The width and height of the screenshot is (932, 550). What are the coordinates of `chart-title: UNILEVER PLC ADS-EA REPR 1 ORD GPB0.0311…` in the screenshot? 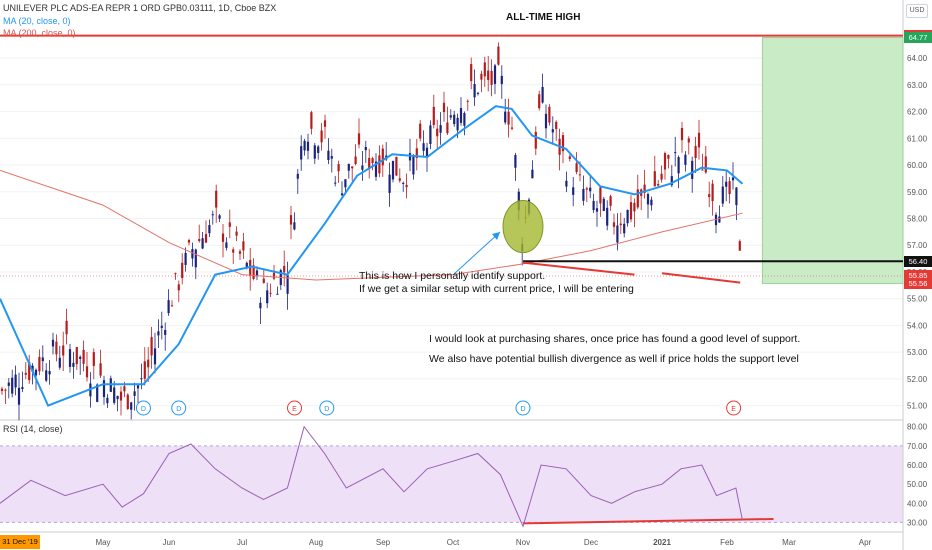 It's located at (140, 8).